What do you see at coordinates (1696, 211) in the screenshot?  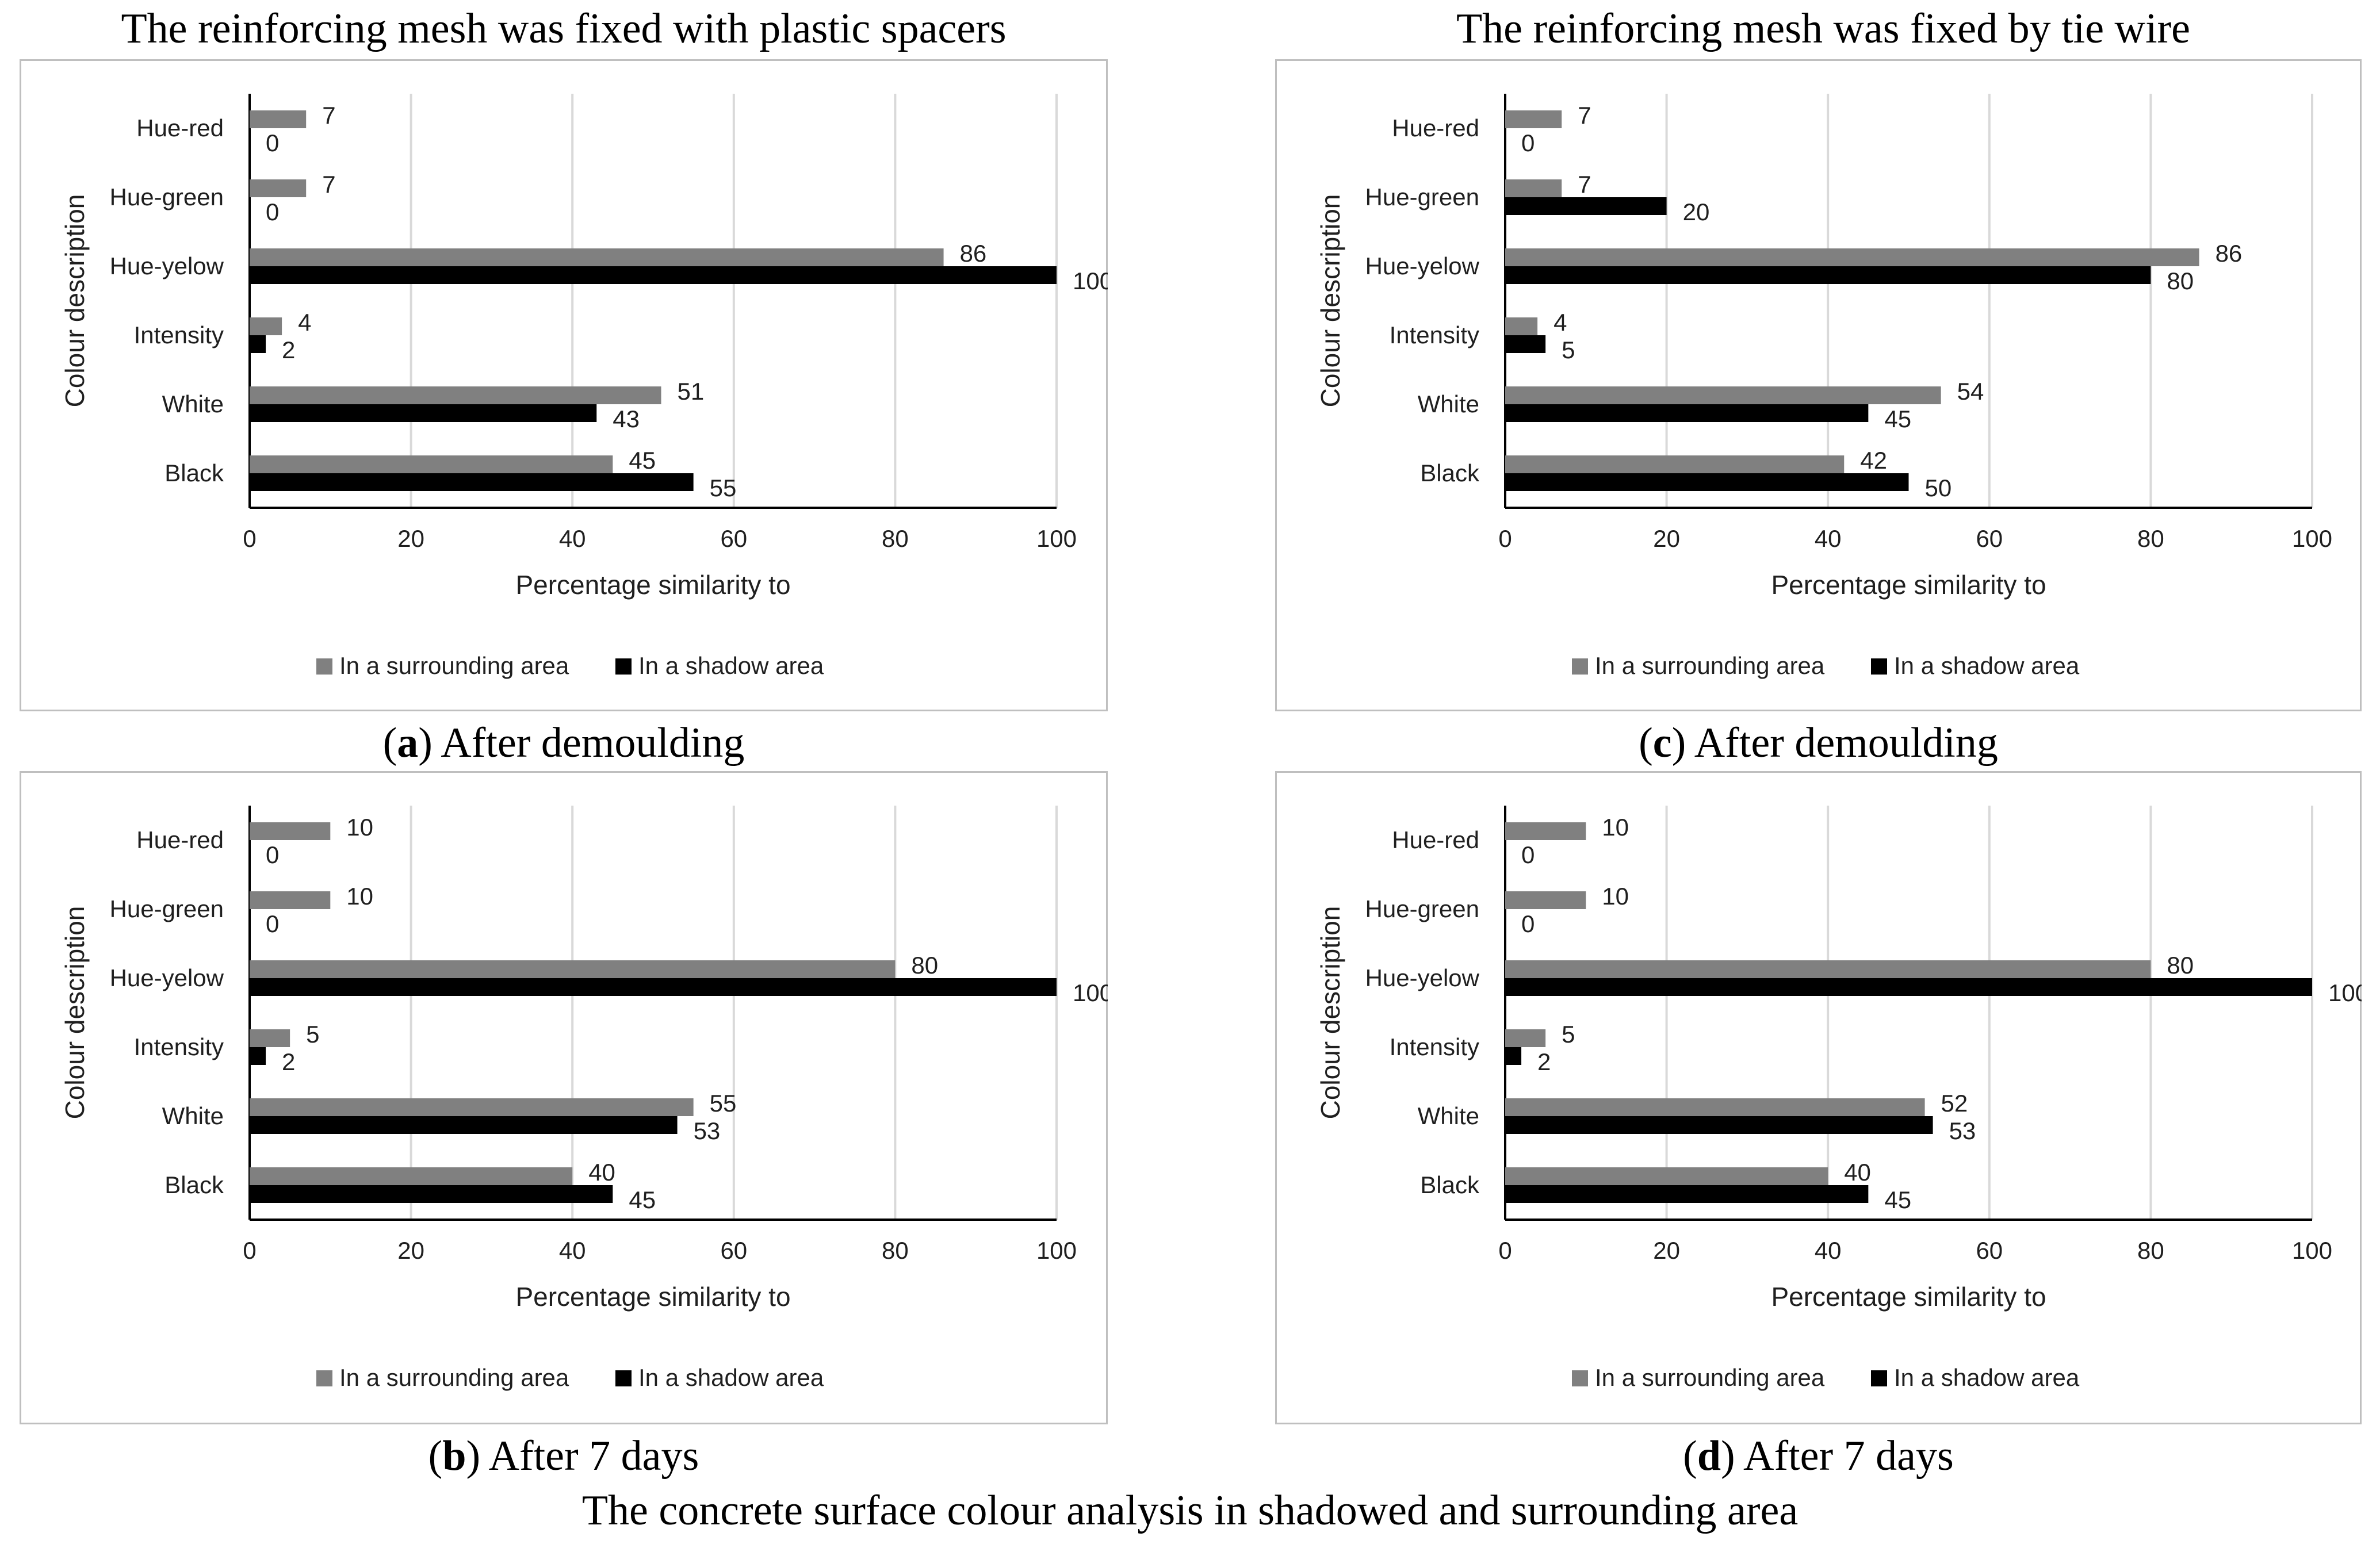 I see `data-label-shadow: 20` at bounding box center [1696, 211].